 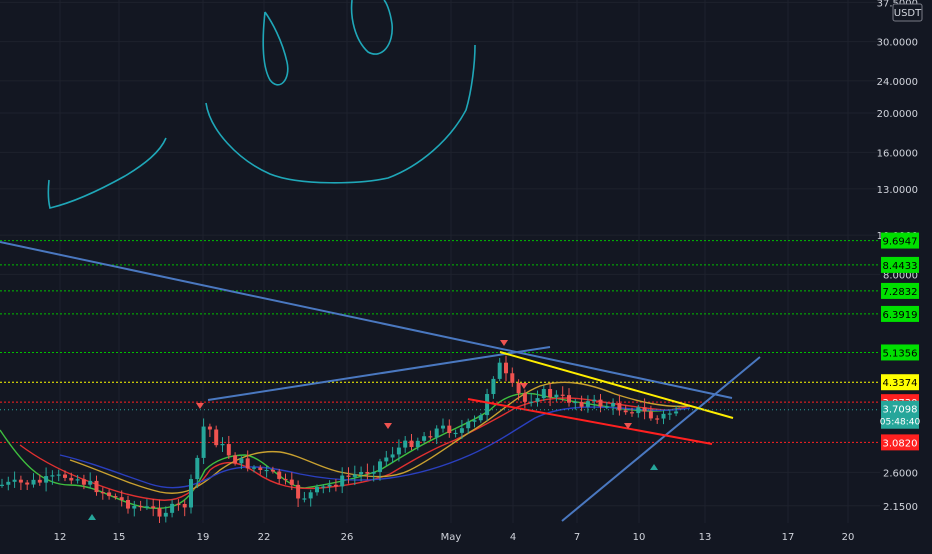 I want to click on price-label-text: 6.3919, so click(x=900, y=315).